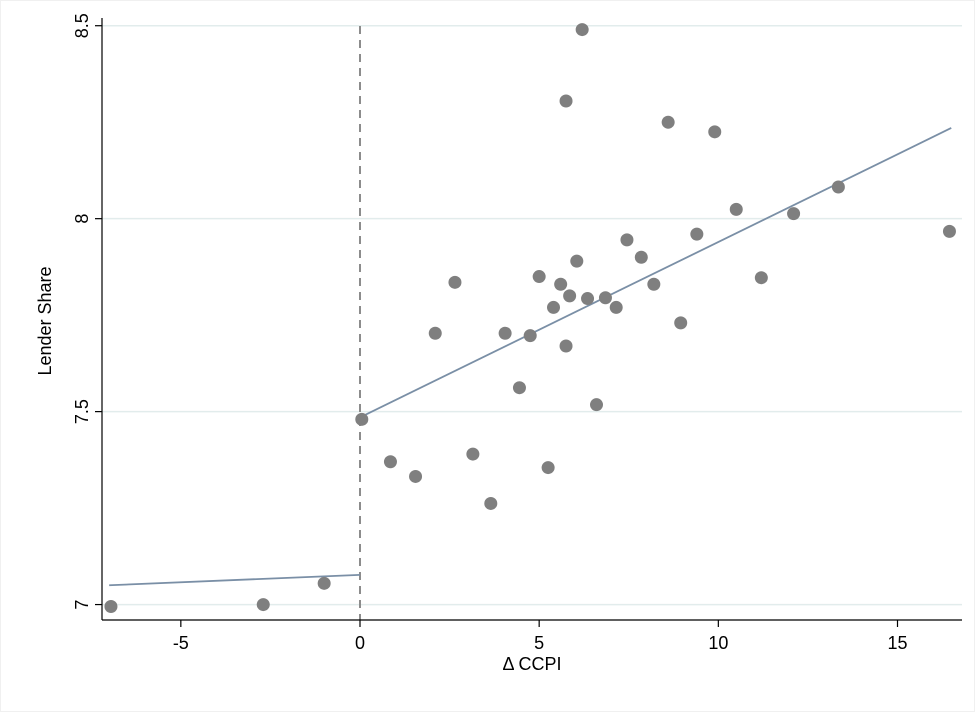 The height and width of the screenshot is (712, 975). I want to click on x-tick-label-4: 15, so click(897, 643).